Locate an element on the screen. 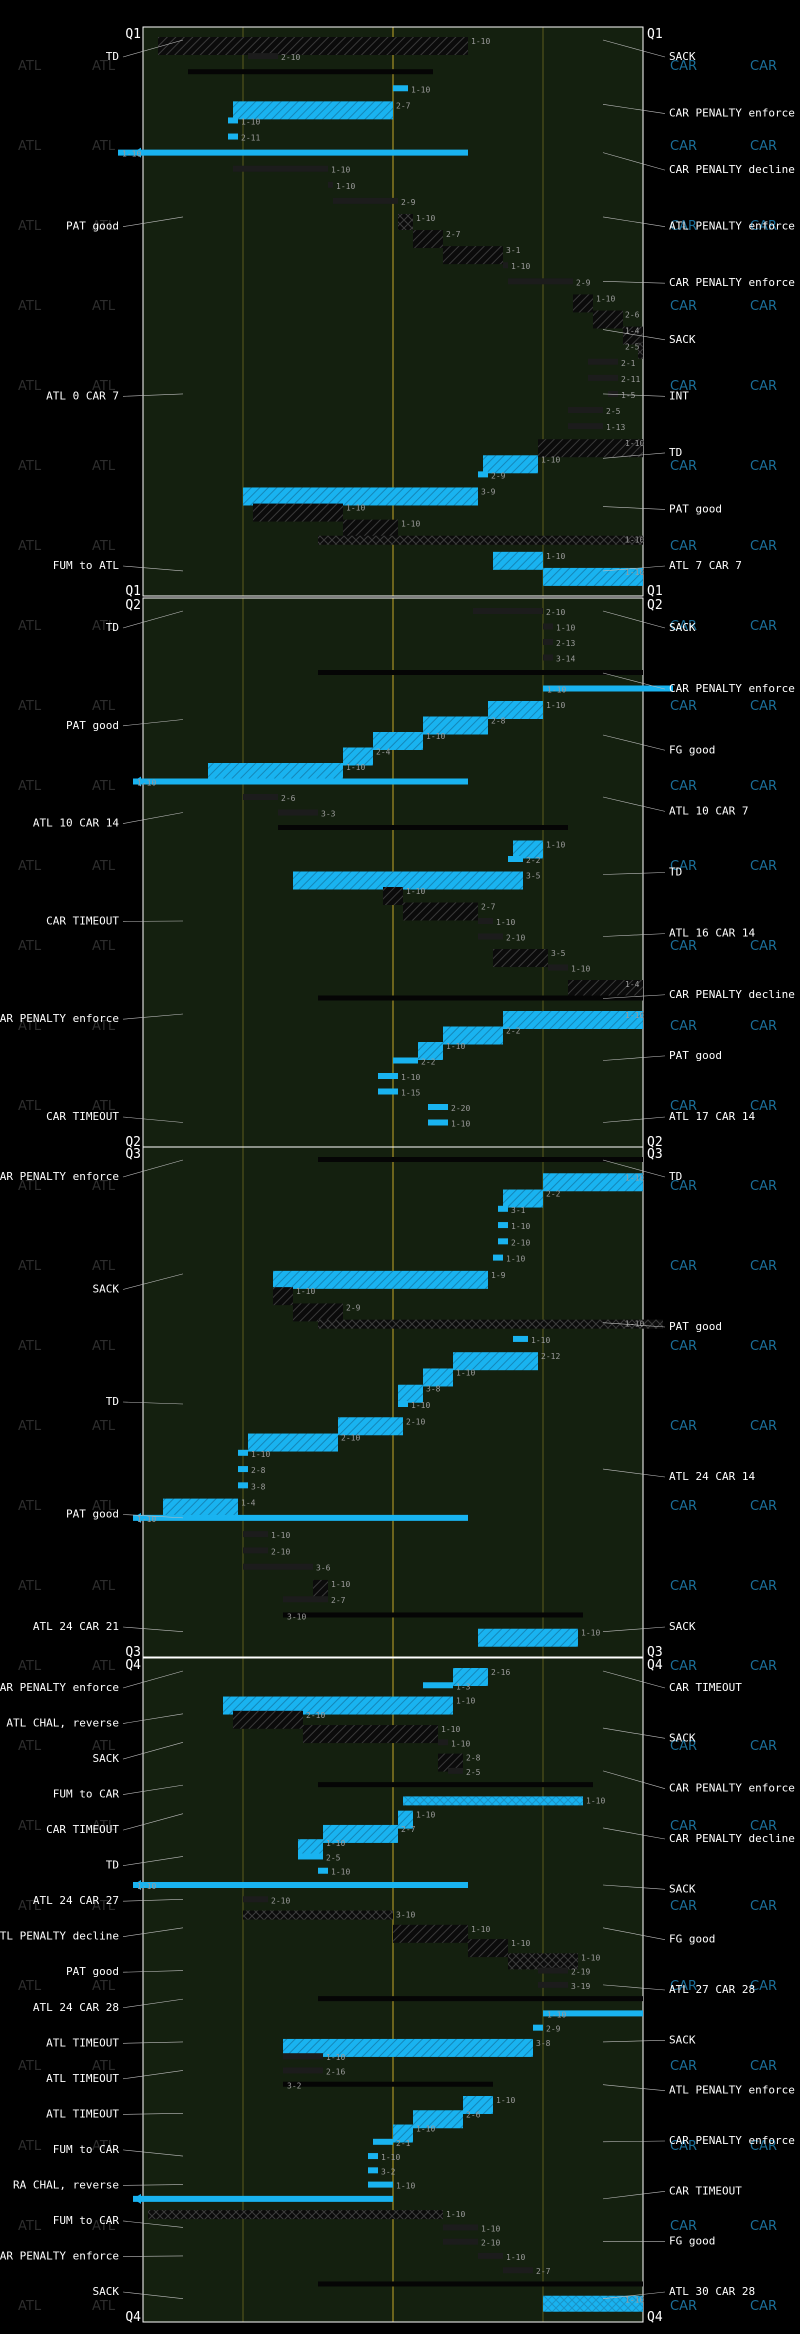 This screenshot has width=800, height=2334. quarter-end-label: Q2 is located at coordinates (133, 1142).